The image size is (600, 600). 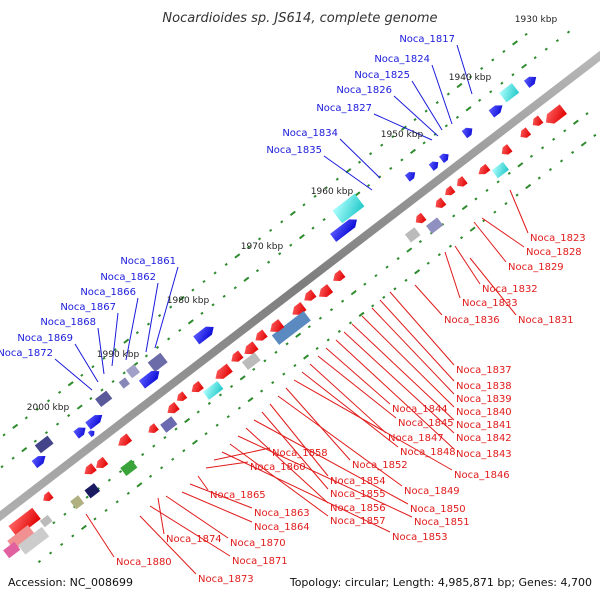 I want to click on forward-gene-label: Noca_1825, so click(x=382, y=75).